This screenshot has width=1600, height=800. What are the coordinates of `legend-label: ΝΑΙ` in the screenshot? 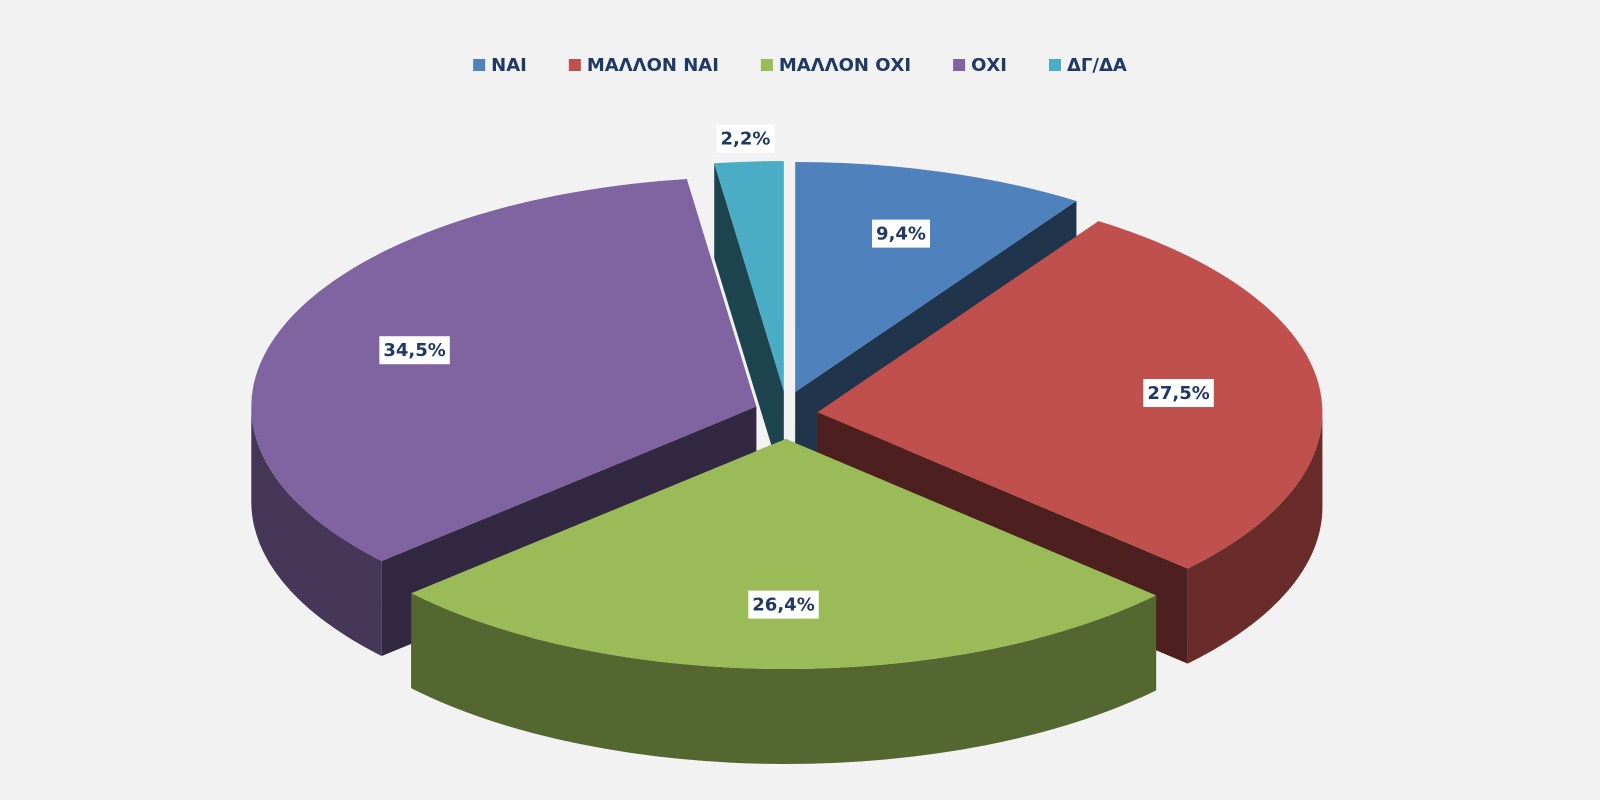 It's located at (509, 65).